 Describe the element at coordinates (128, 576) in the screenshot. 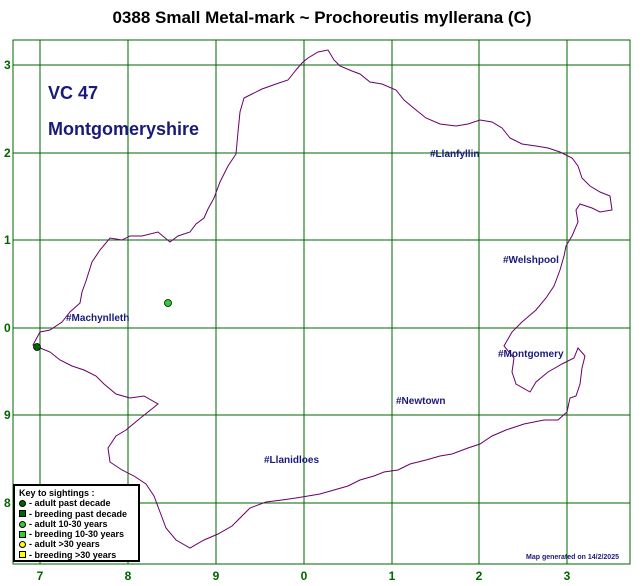

I see `x-tick-label: 8` at that location.